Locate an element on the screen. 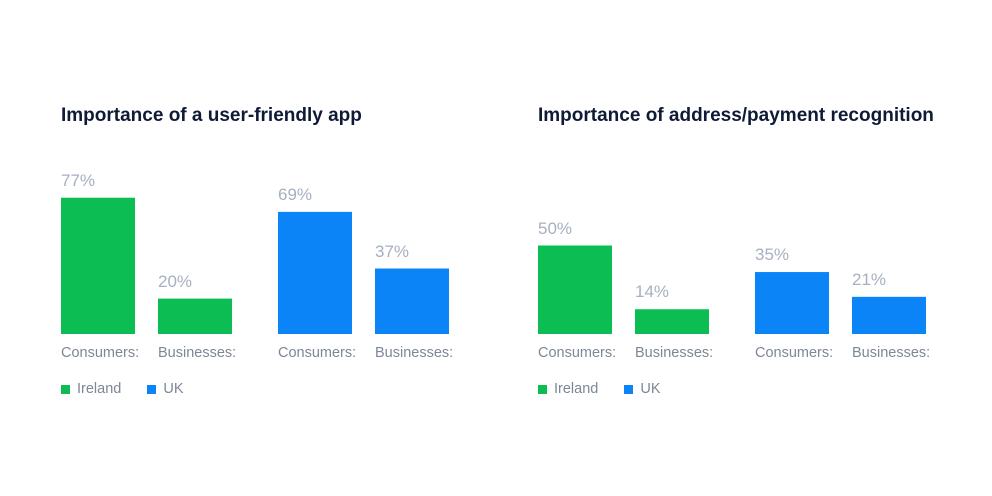 This screenshot has height=496, width=992. chart-title: Importance of a user-friendly app is located at coordinates (211, 115).